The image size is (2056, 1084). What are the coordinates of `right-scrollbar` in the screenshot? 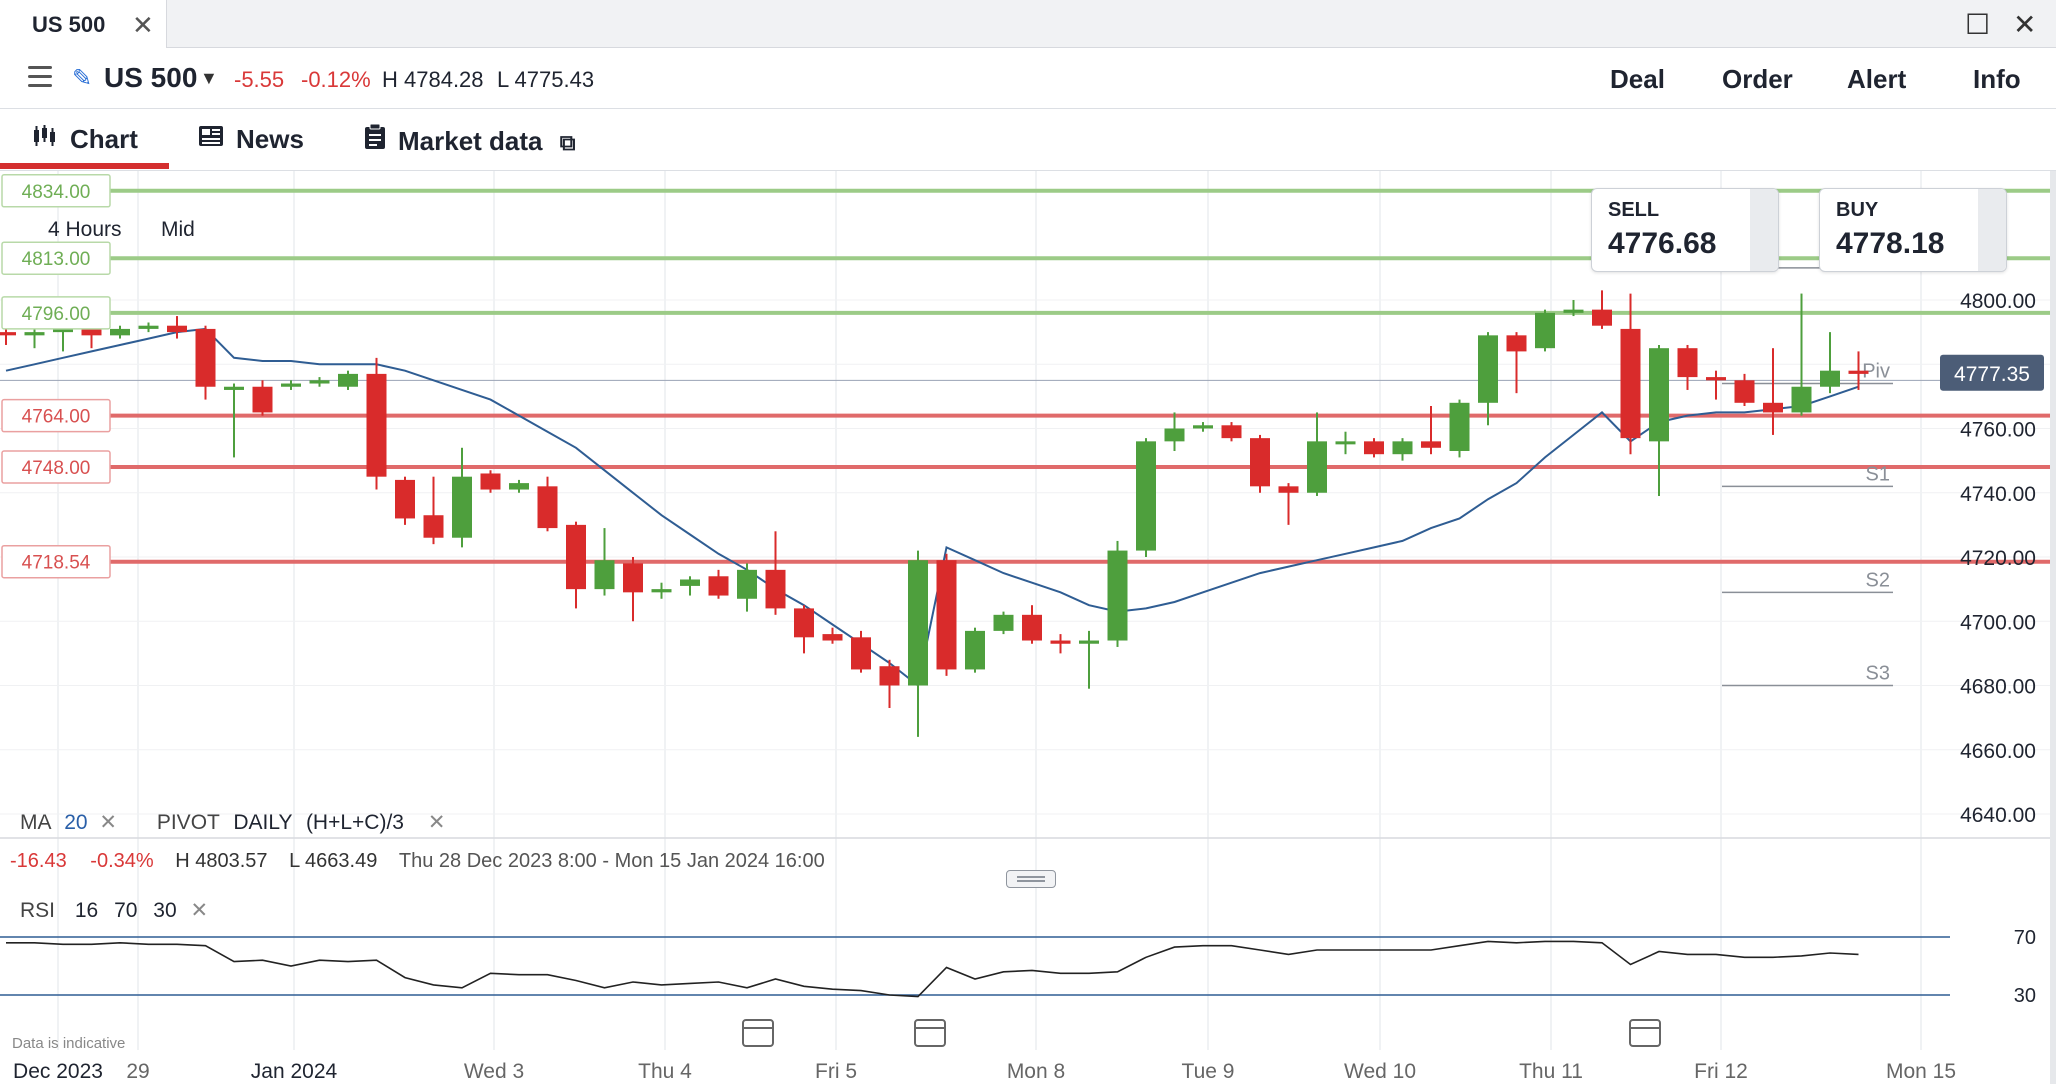 It's located at (2053, 627).